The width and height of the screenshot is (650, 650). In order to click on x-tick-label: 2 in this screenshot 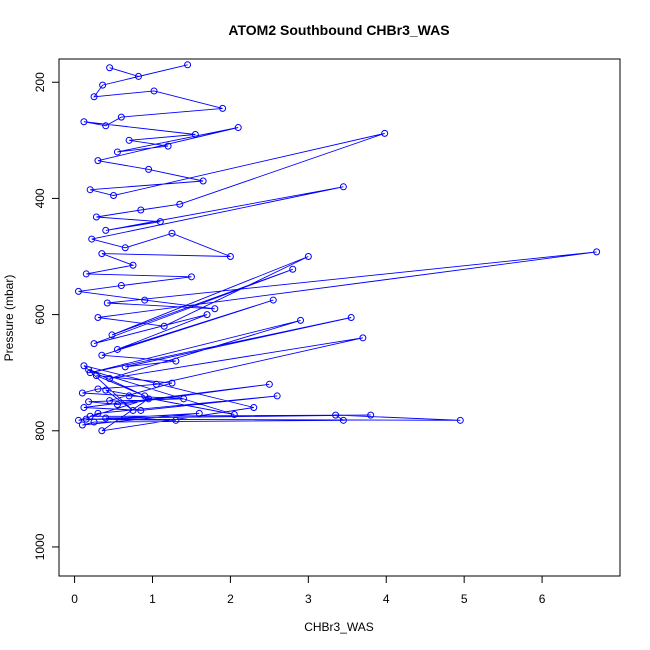, I will do `click(230, 599)`.